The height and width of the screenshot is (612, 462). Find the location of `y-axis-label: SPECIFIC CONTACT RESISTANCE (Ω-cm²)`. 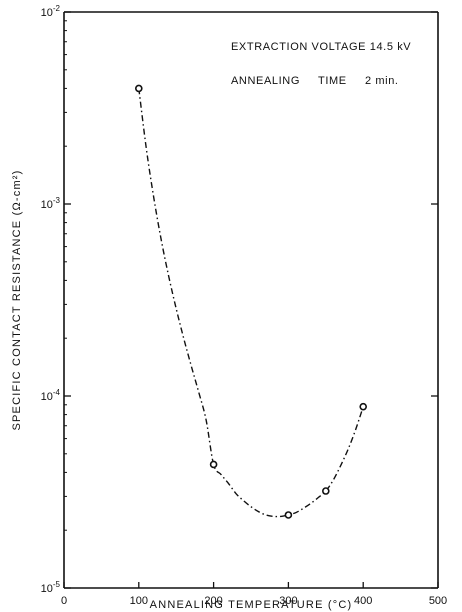

y-axis-label: SPECIFIC CONTACT RESISTANCE (Ω-cm²) is located at coordinates (17, 299).